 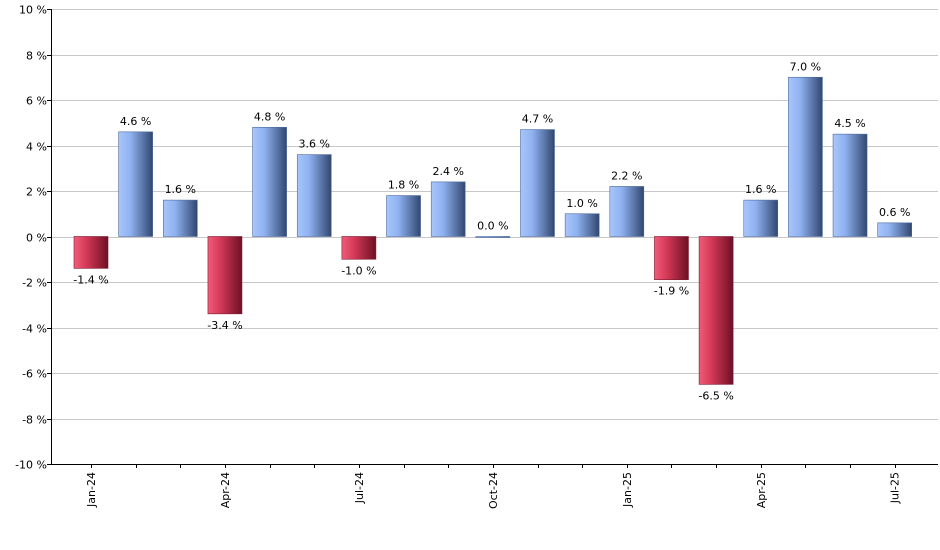 I want to click on data-label: 4.8 %, so click(x=269, y=116).